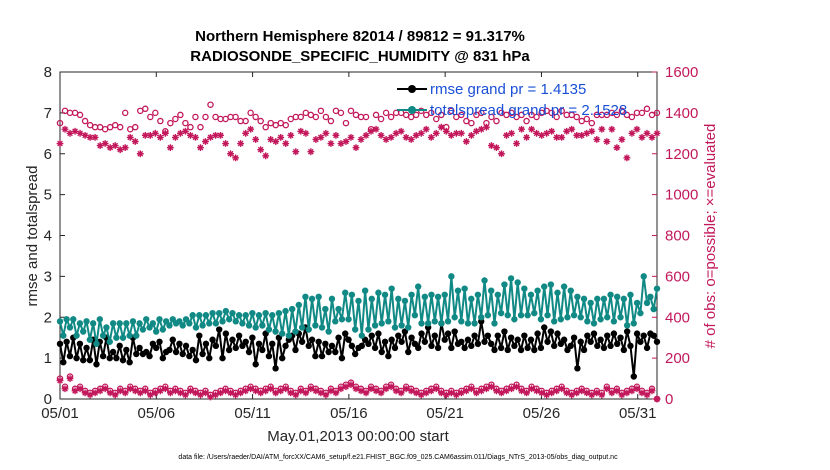 The height and width of the screenshot is (470, 830). I want to click on x-tick-label: 05/01, so click(60, 413).